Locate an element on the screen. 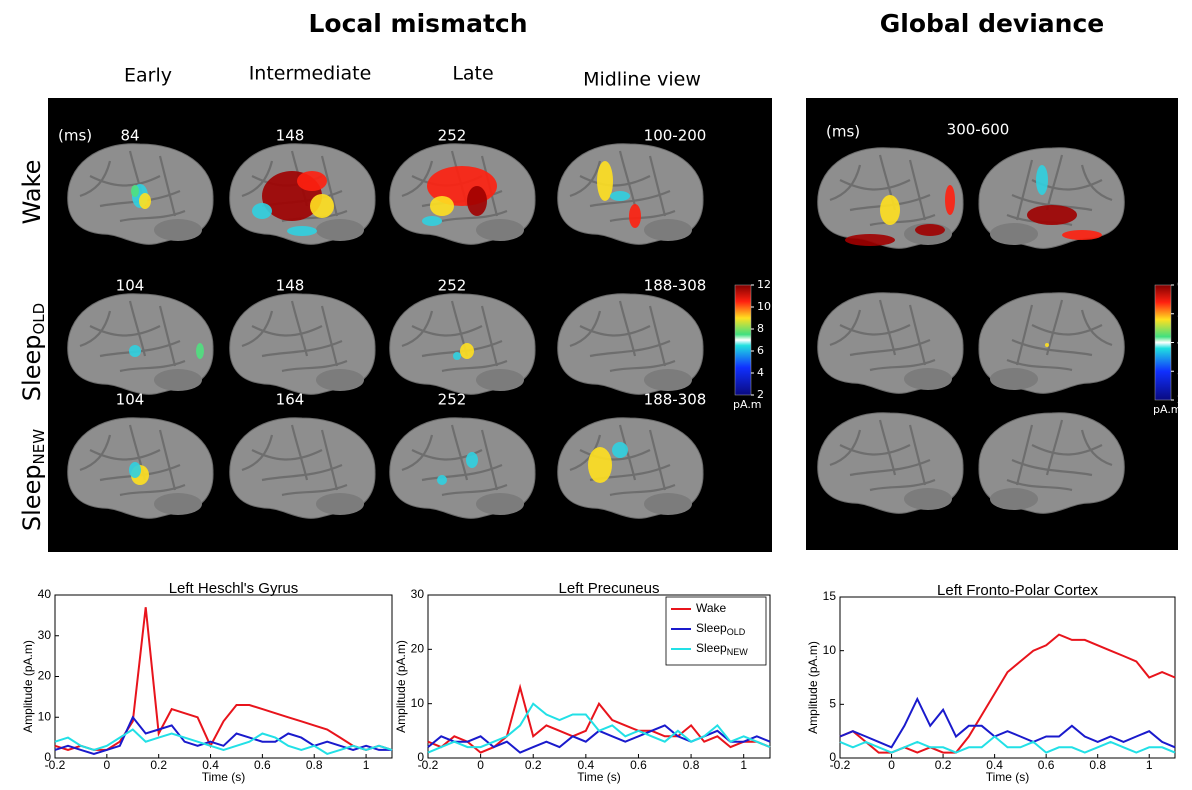 This screenshot has width=1192, height=790. colorbar-tick-label: 5 is located at coordinates (1180, 313).